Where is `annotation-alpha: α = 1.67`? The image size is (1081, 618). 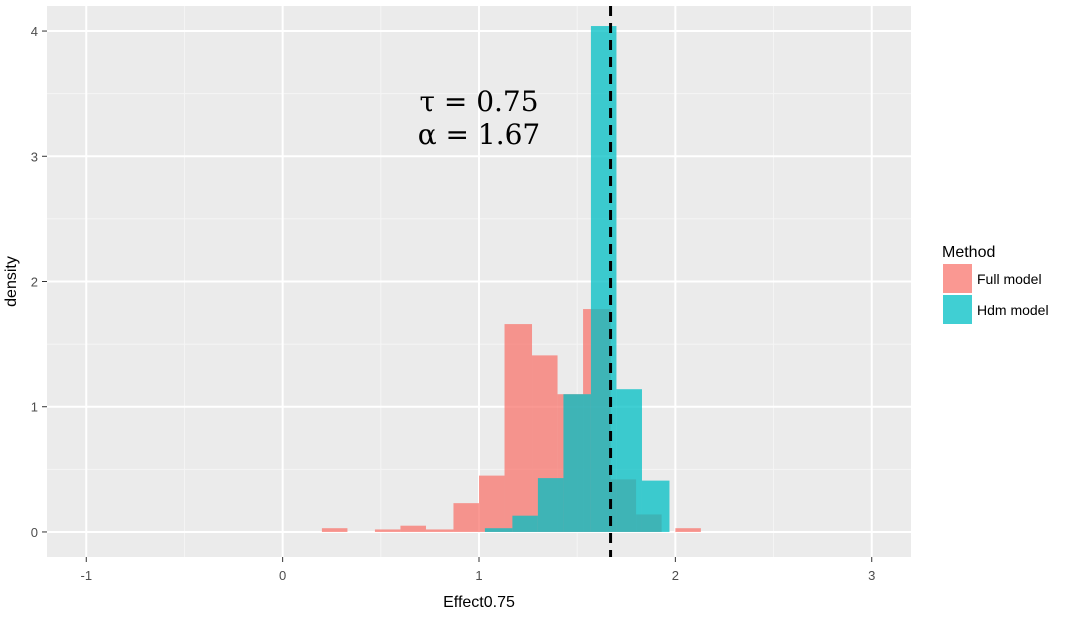
annotation-alpha: α = 1.67 is located at coordinates (479, 134).